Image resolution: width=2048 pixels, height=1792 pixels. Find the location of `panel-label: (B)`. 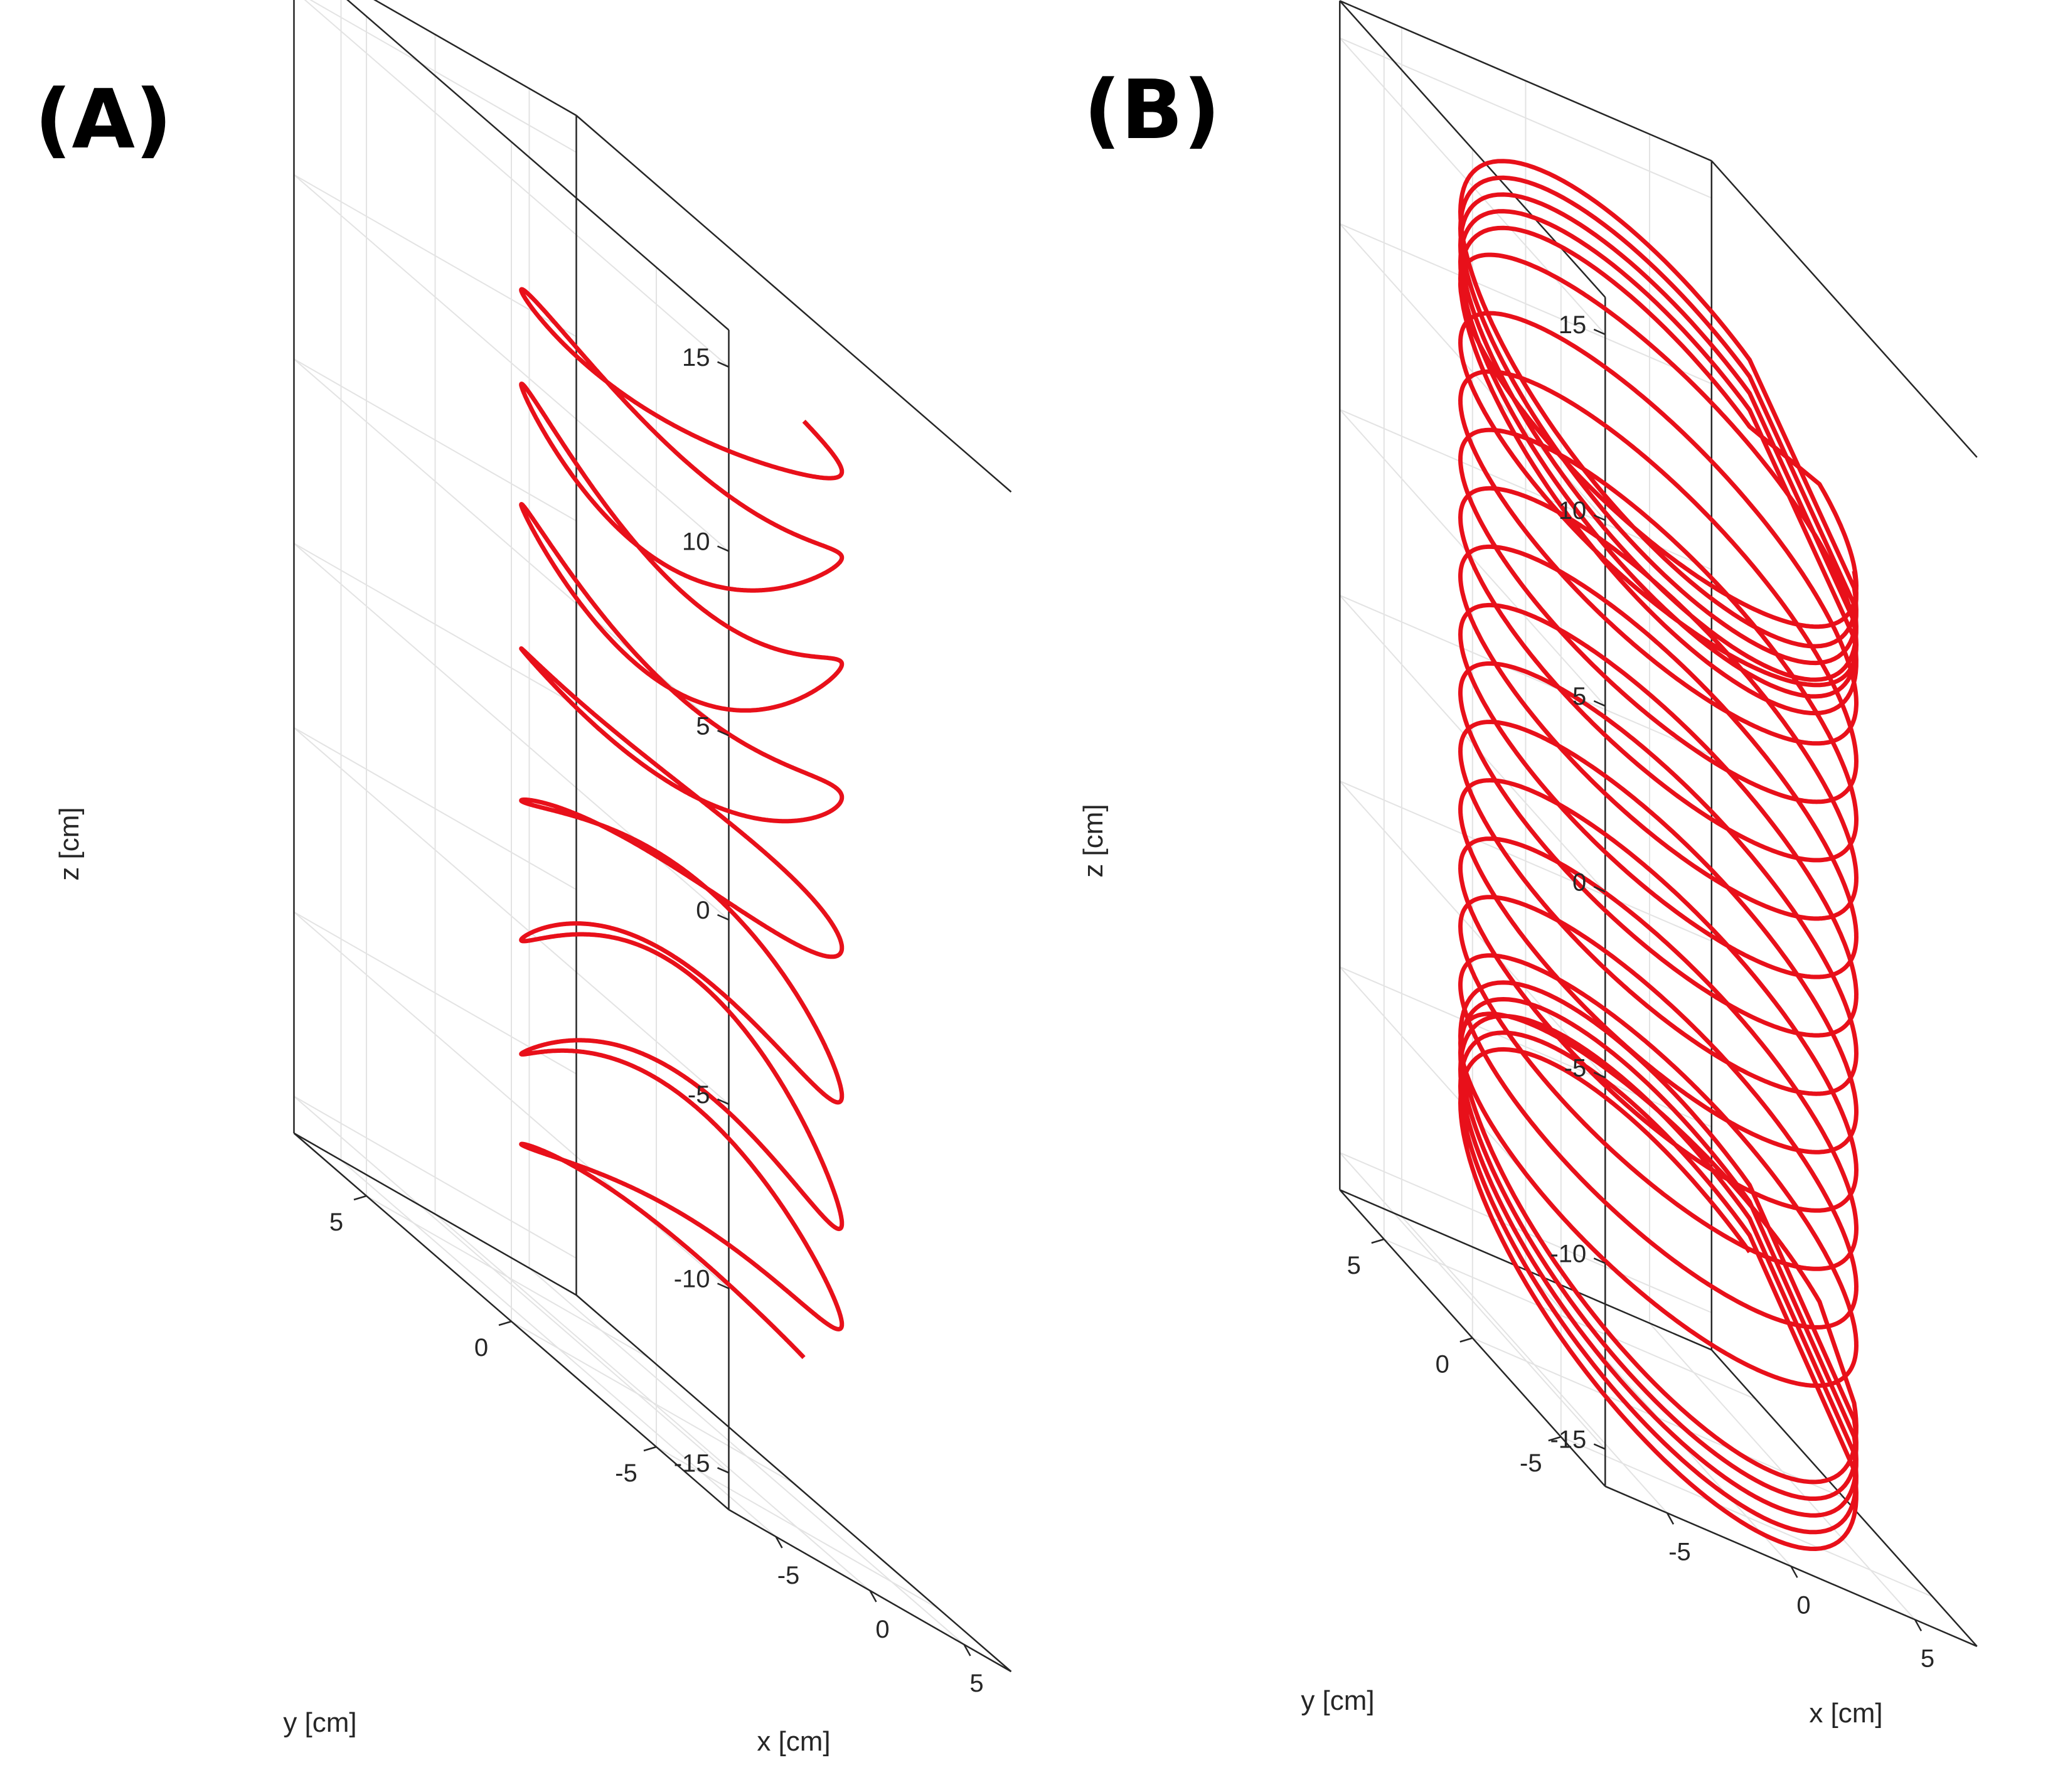

panel-label: (B) is located at coordinates (1152, 109).